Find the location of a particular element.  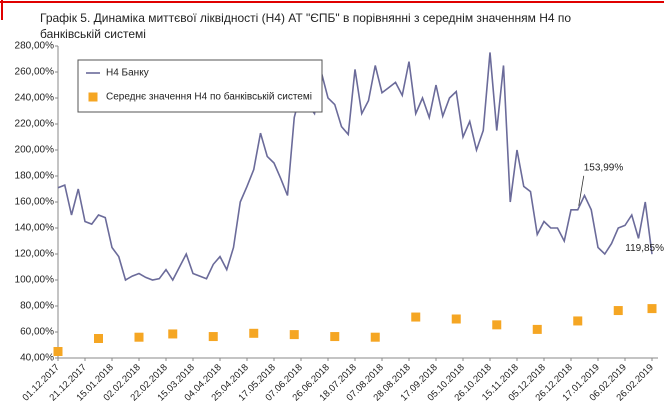

legend-swatch is located at coordinates (93, 97).